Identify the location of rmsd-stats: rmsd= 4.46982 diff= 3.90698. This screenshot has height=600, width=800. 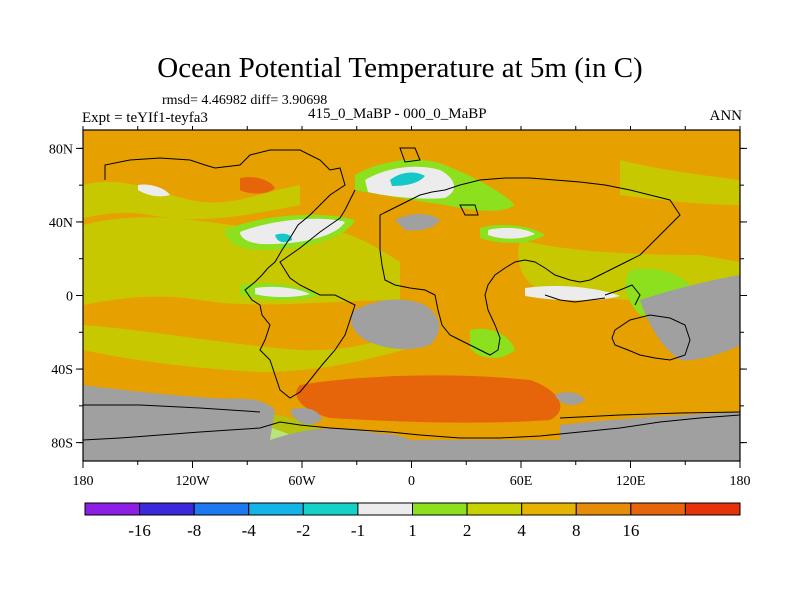
(245, 100).